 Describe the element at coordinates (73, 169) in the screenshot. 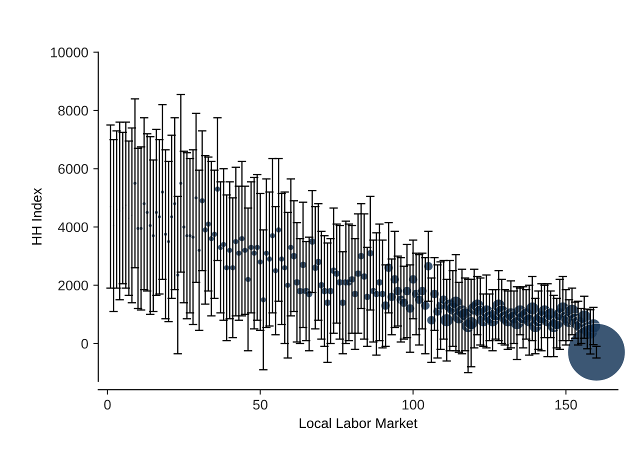

I see `y-tick-label: 6000` at that location.